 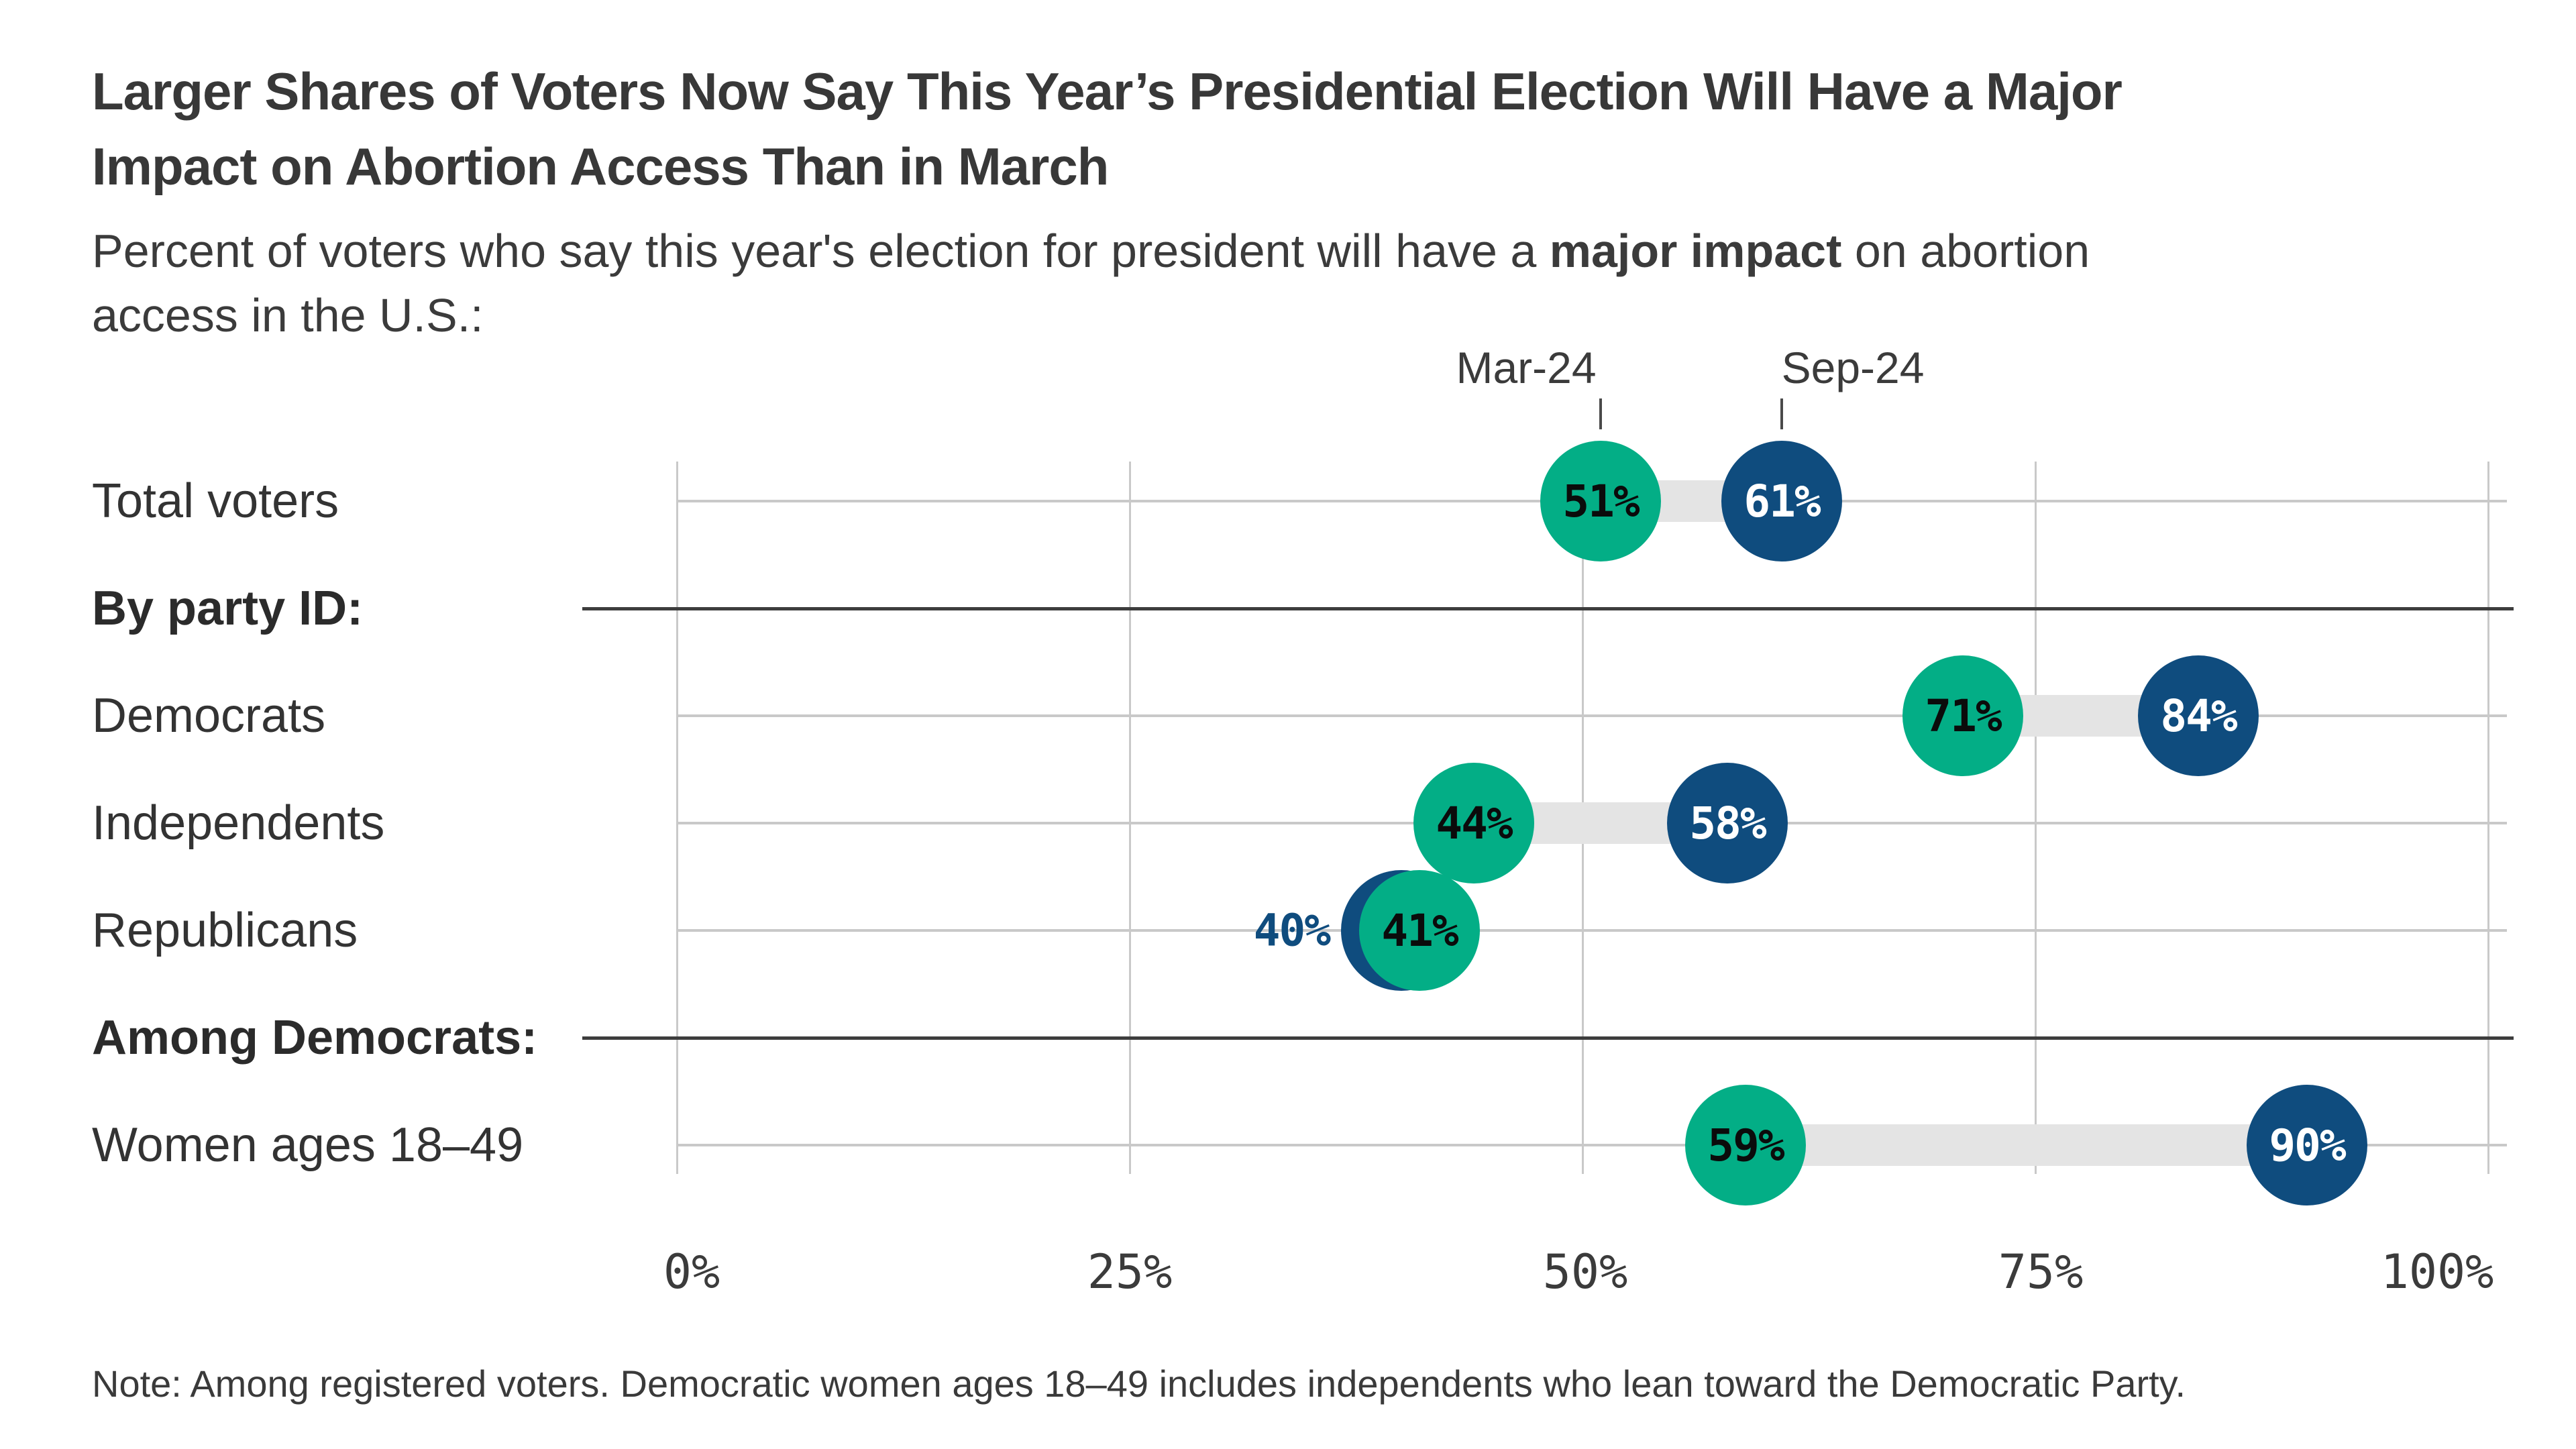 I want to click on row-label: Total voters, so click(x=215, y=501).